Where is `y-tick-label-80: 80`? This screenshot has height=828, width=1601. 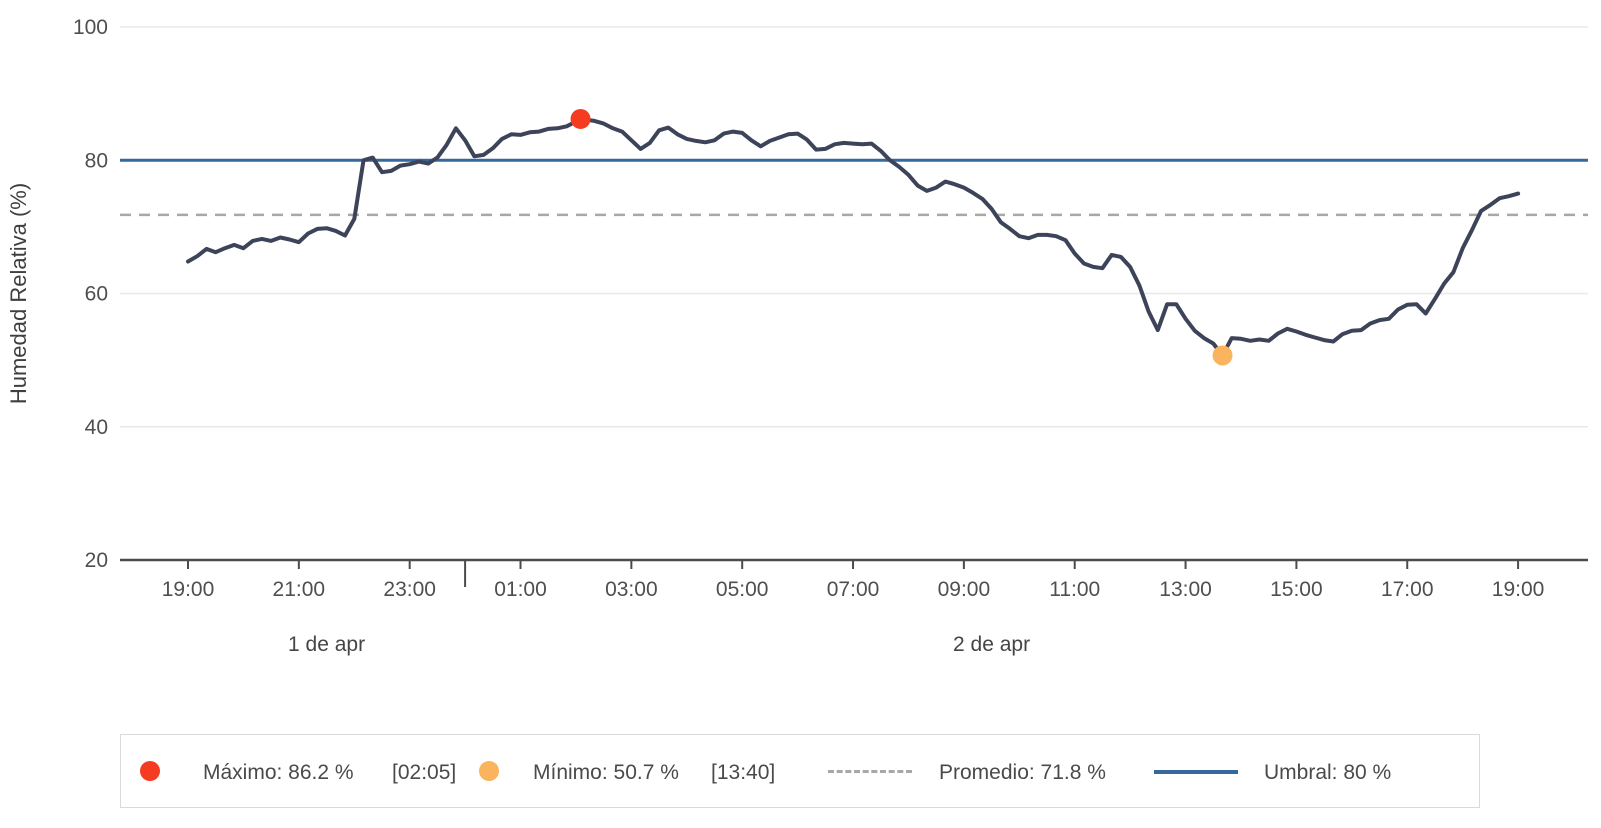 y-tick-label-80: 80 is located at coordinates (96, 160).